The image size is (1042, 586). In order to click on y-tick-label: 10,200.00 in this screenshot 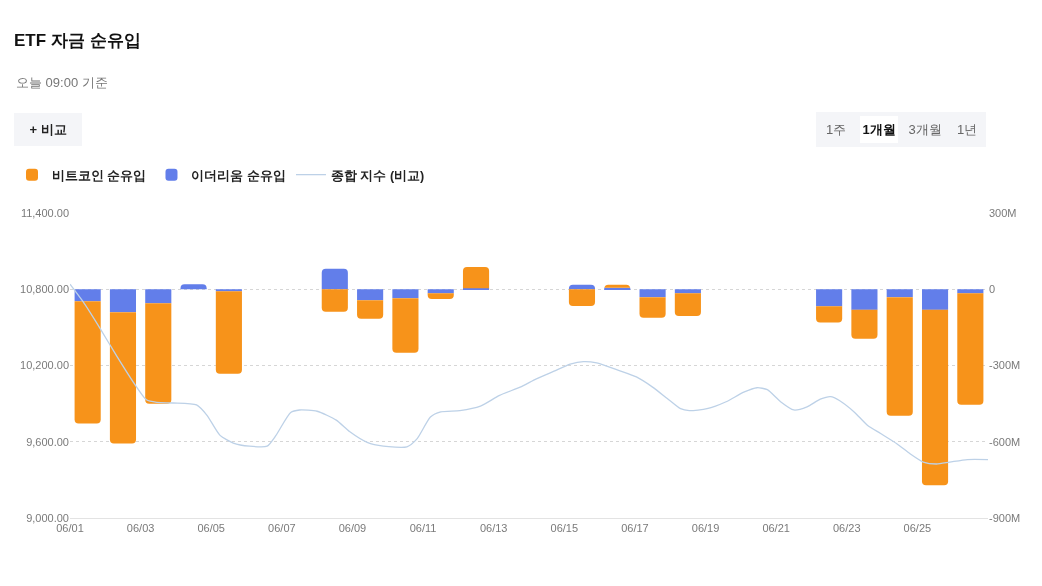, I will do `click(44, 365)`.